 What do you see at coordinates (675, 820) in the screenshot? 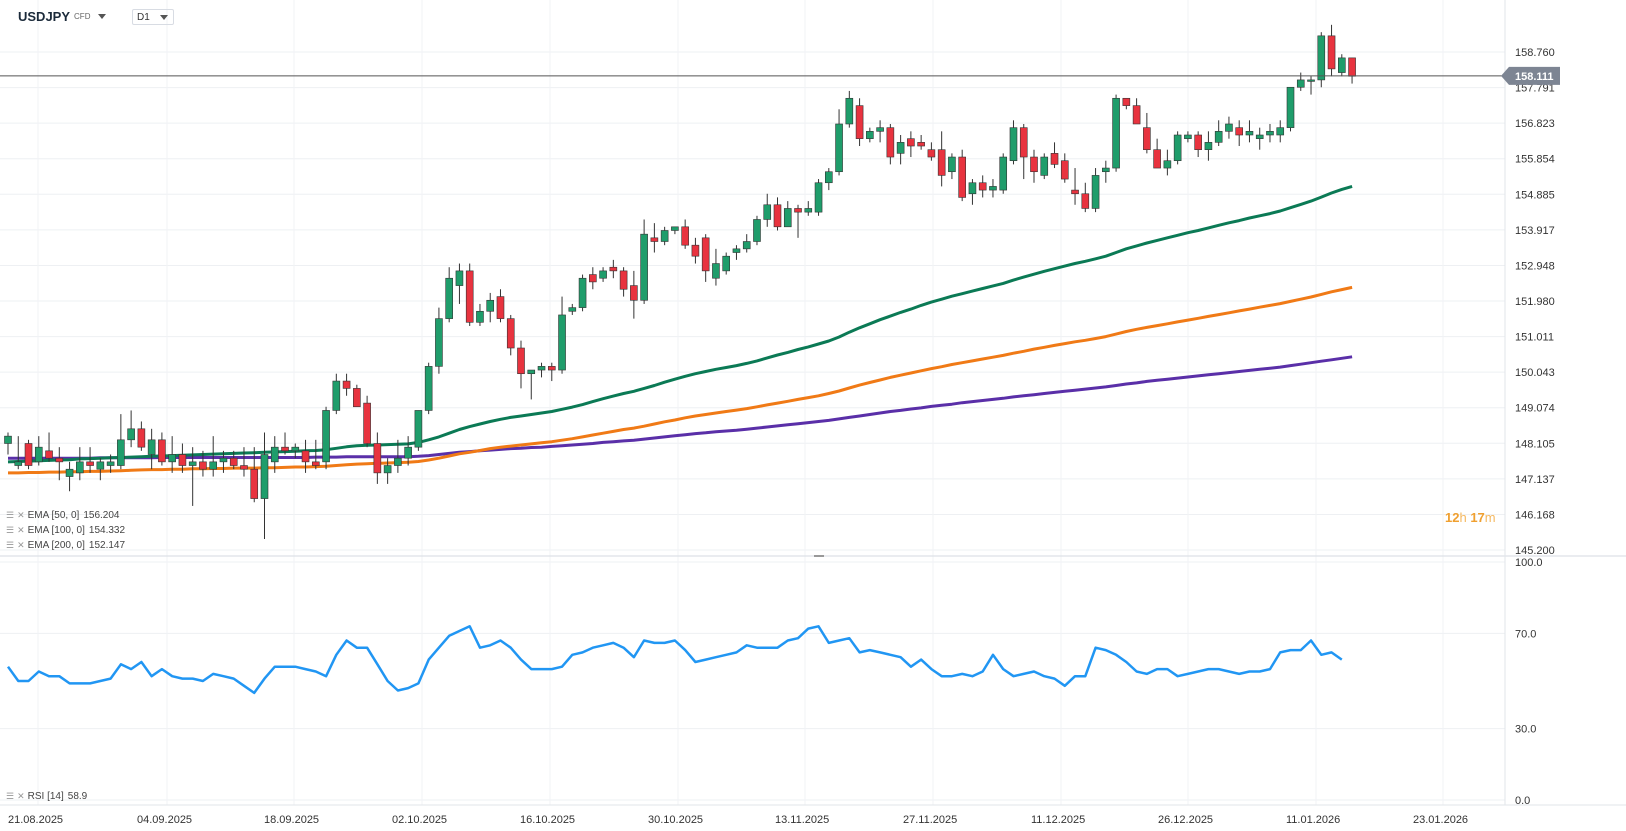
I see `date-tick-label: 30.10.2025` at bounding box center [675, 820].